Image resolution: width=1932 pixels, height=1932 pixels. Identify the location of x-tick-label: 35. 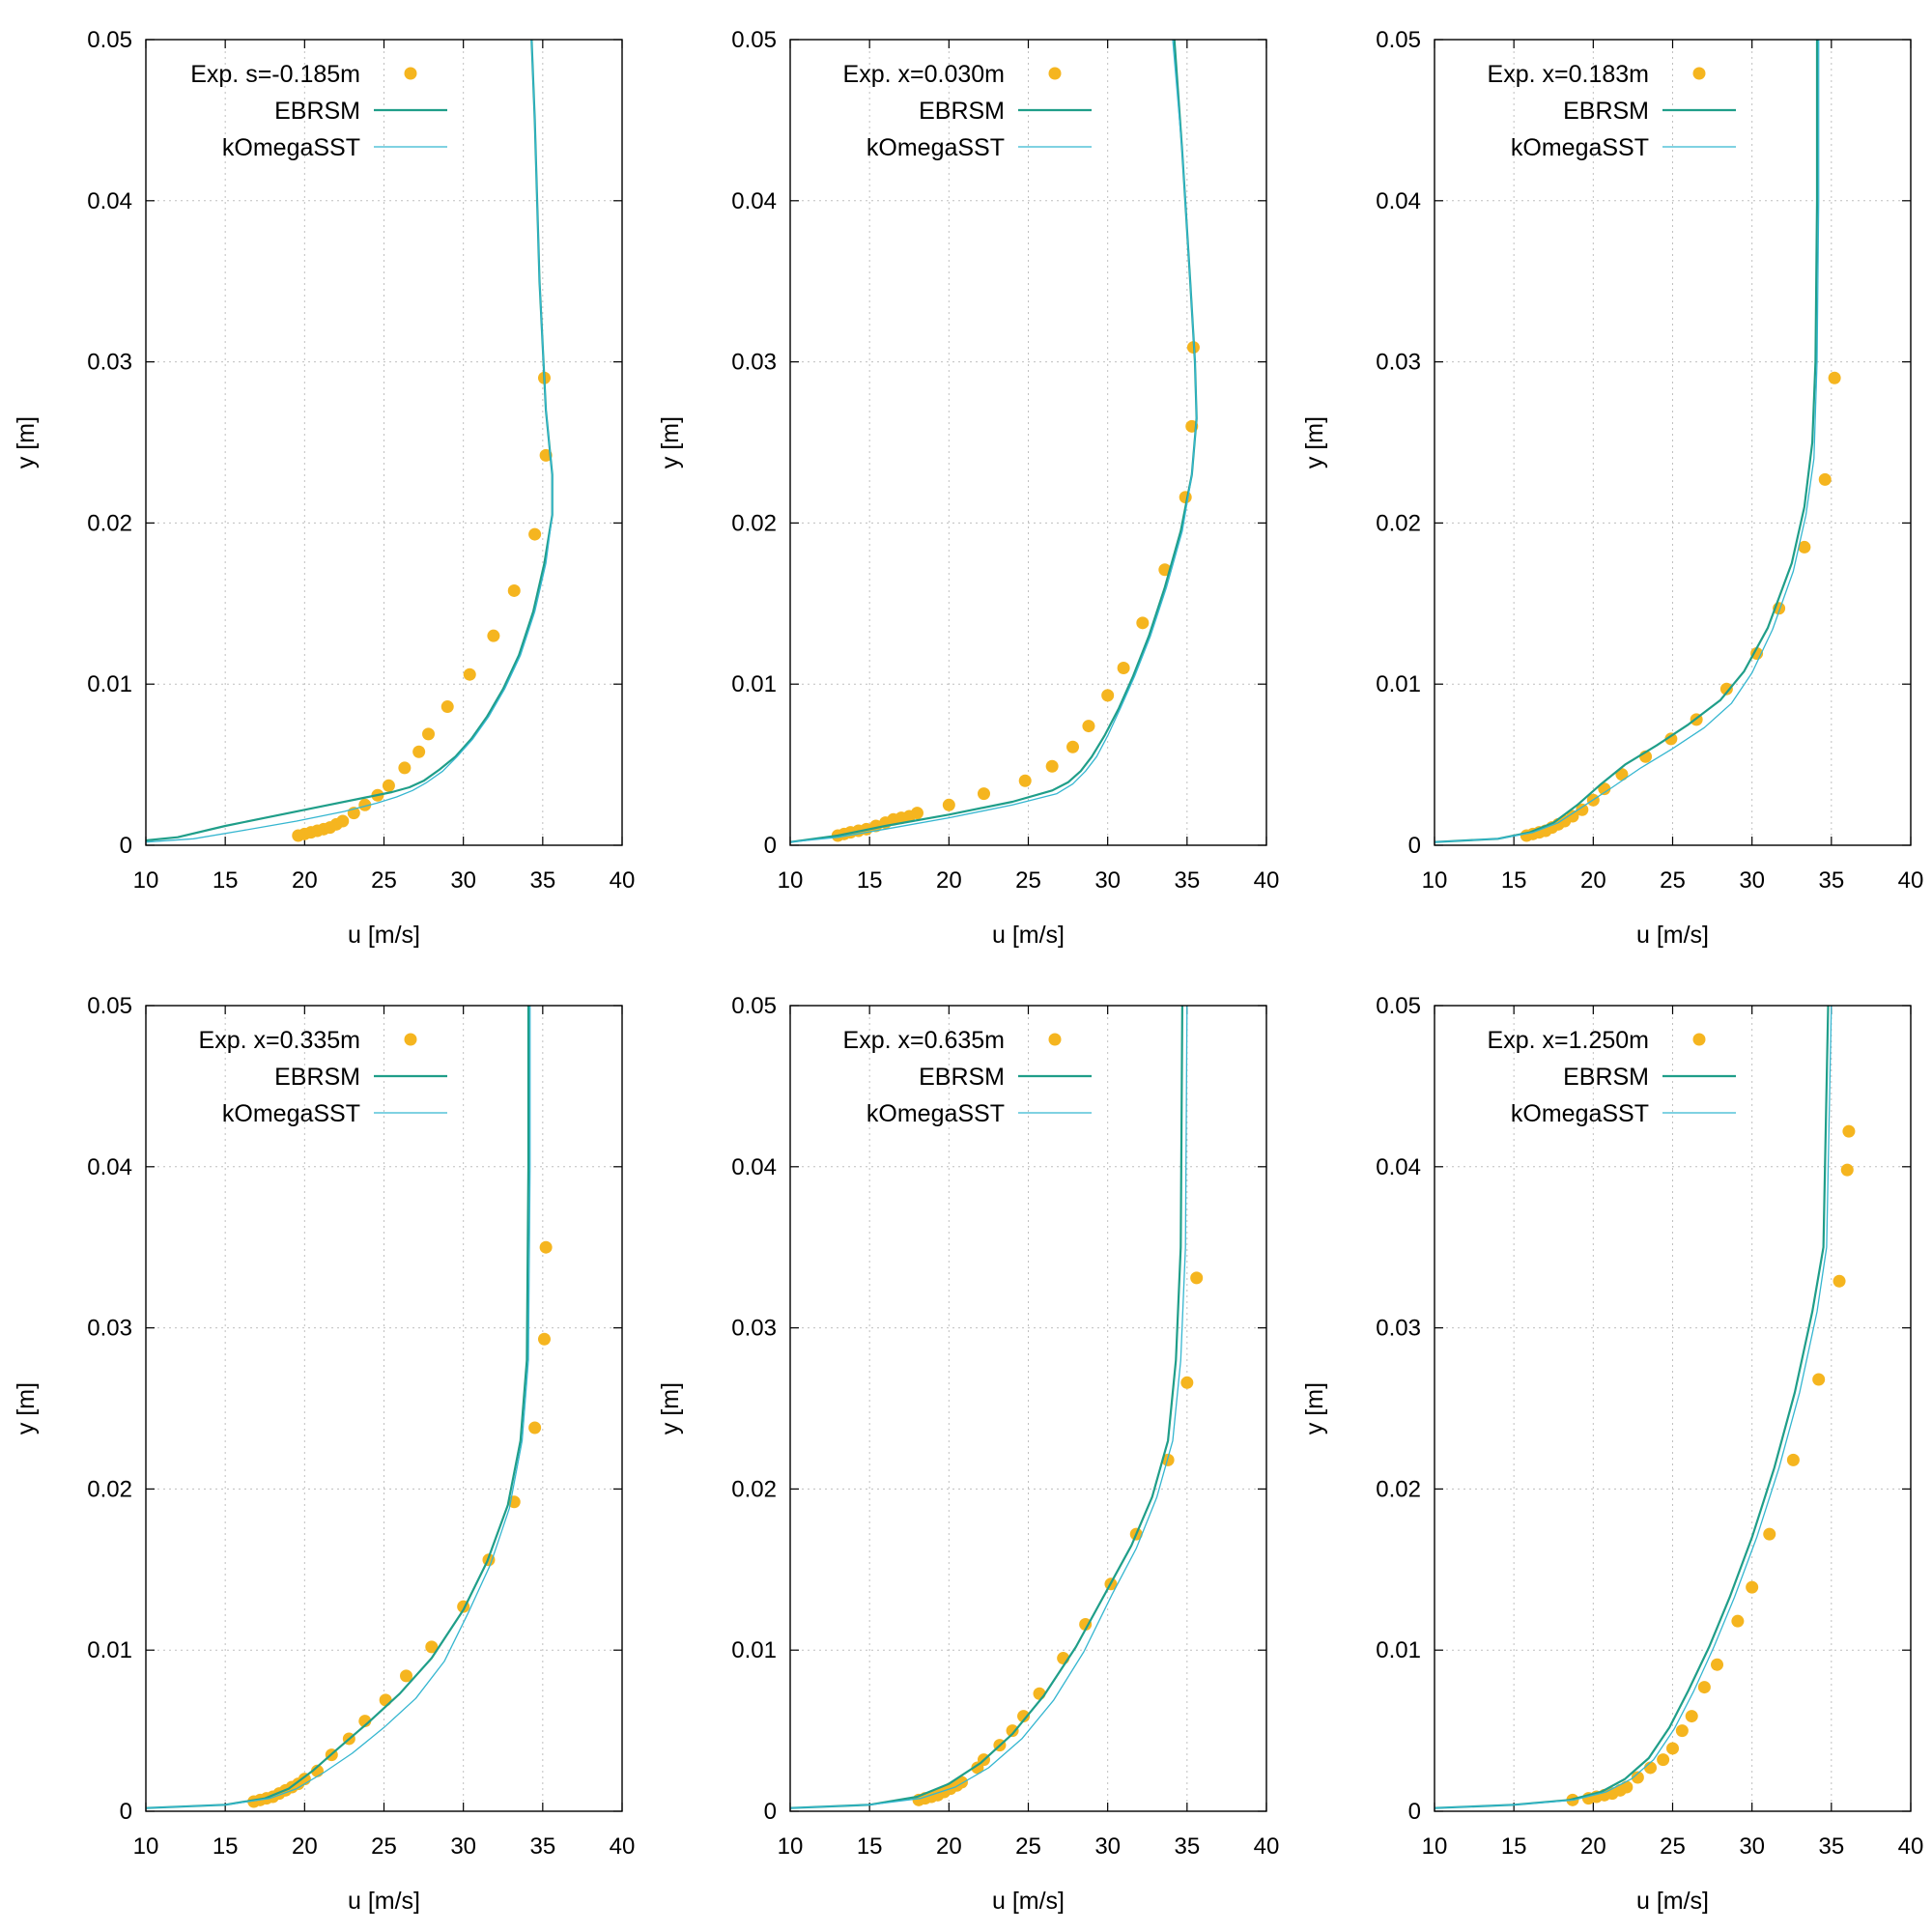
(1187, 1846).